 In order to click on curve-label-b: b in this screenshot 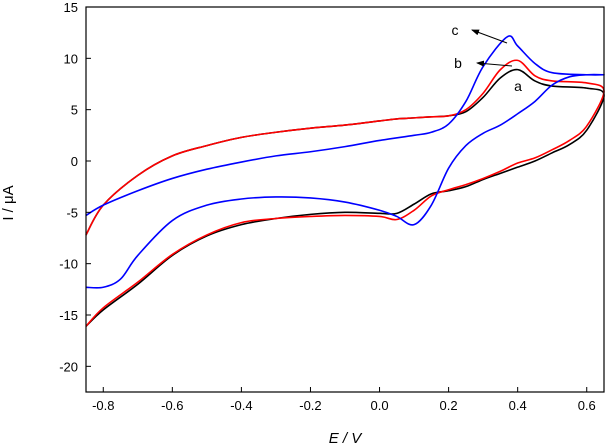, I will do `click(458, 63)`.